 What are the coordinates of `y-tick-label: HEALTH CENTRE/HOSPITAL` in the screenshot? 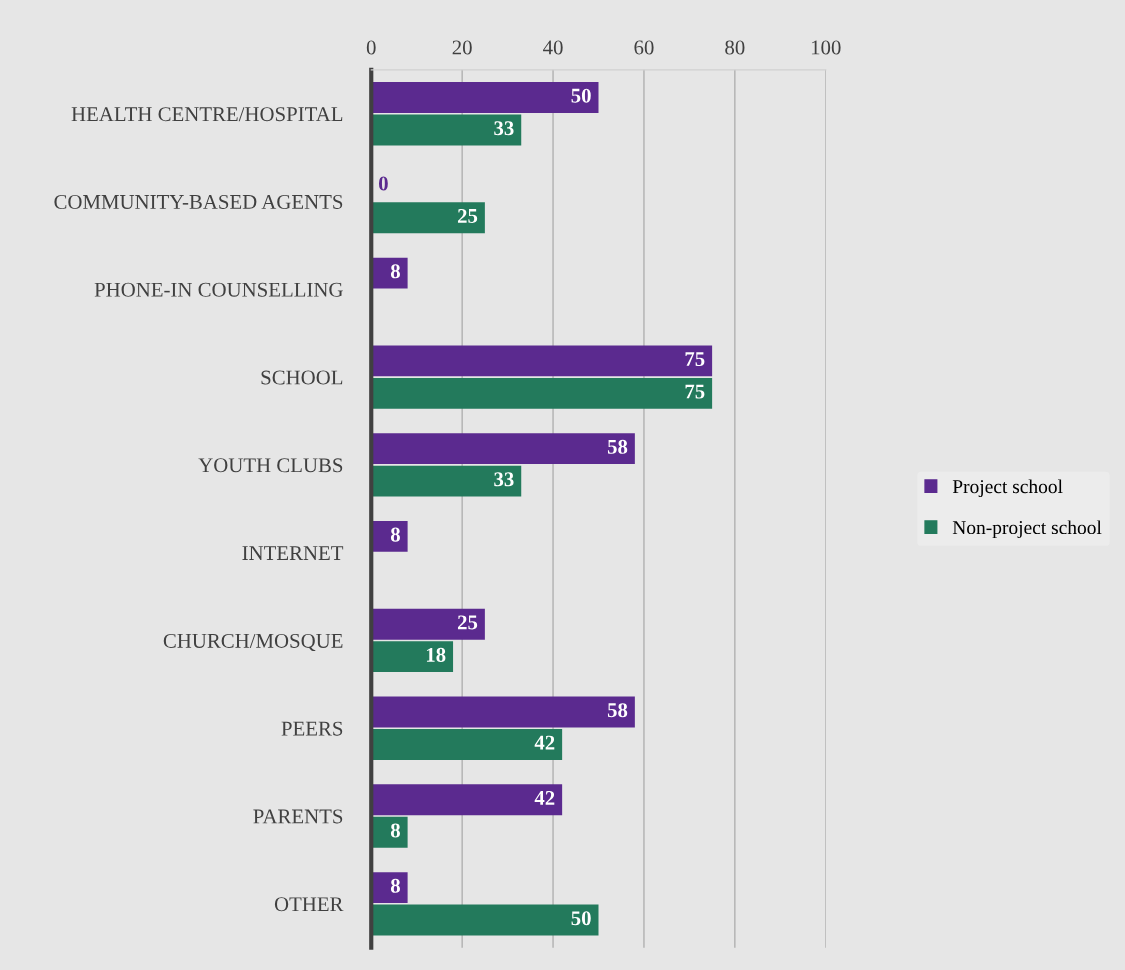 It's located at (207, 114).